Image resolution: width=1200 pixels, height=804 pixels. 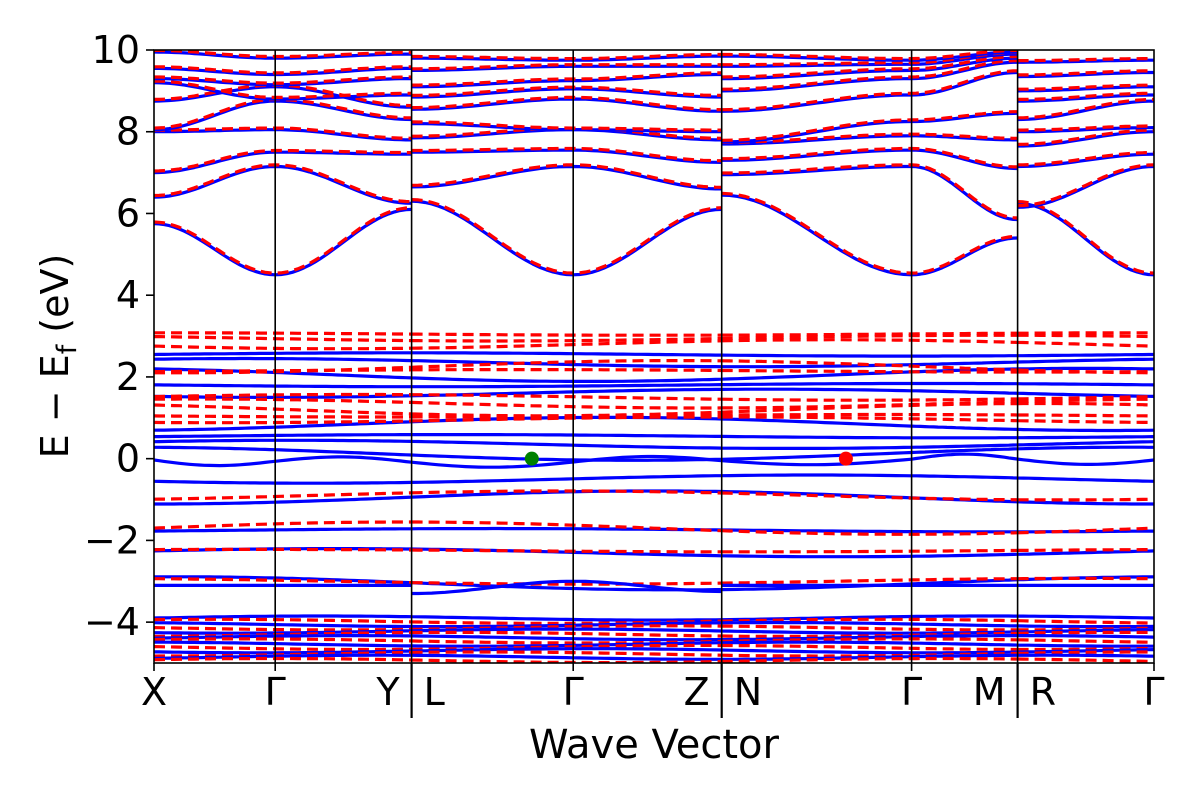 What do you see at coordinates (67, 348) in the screenshot?
I see `y-axis-label-sub: f` at bounding box center [67, 348].